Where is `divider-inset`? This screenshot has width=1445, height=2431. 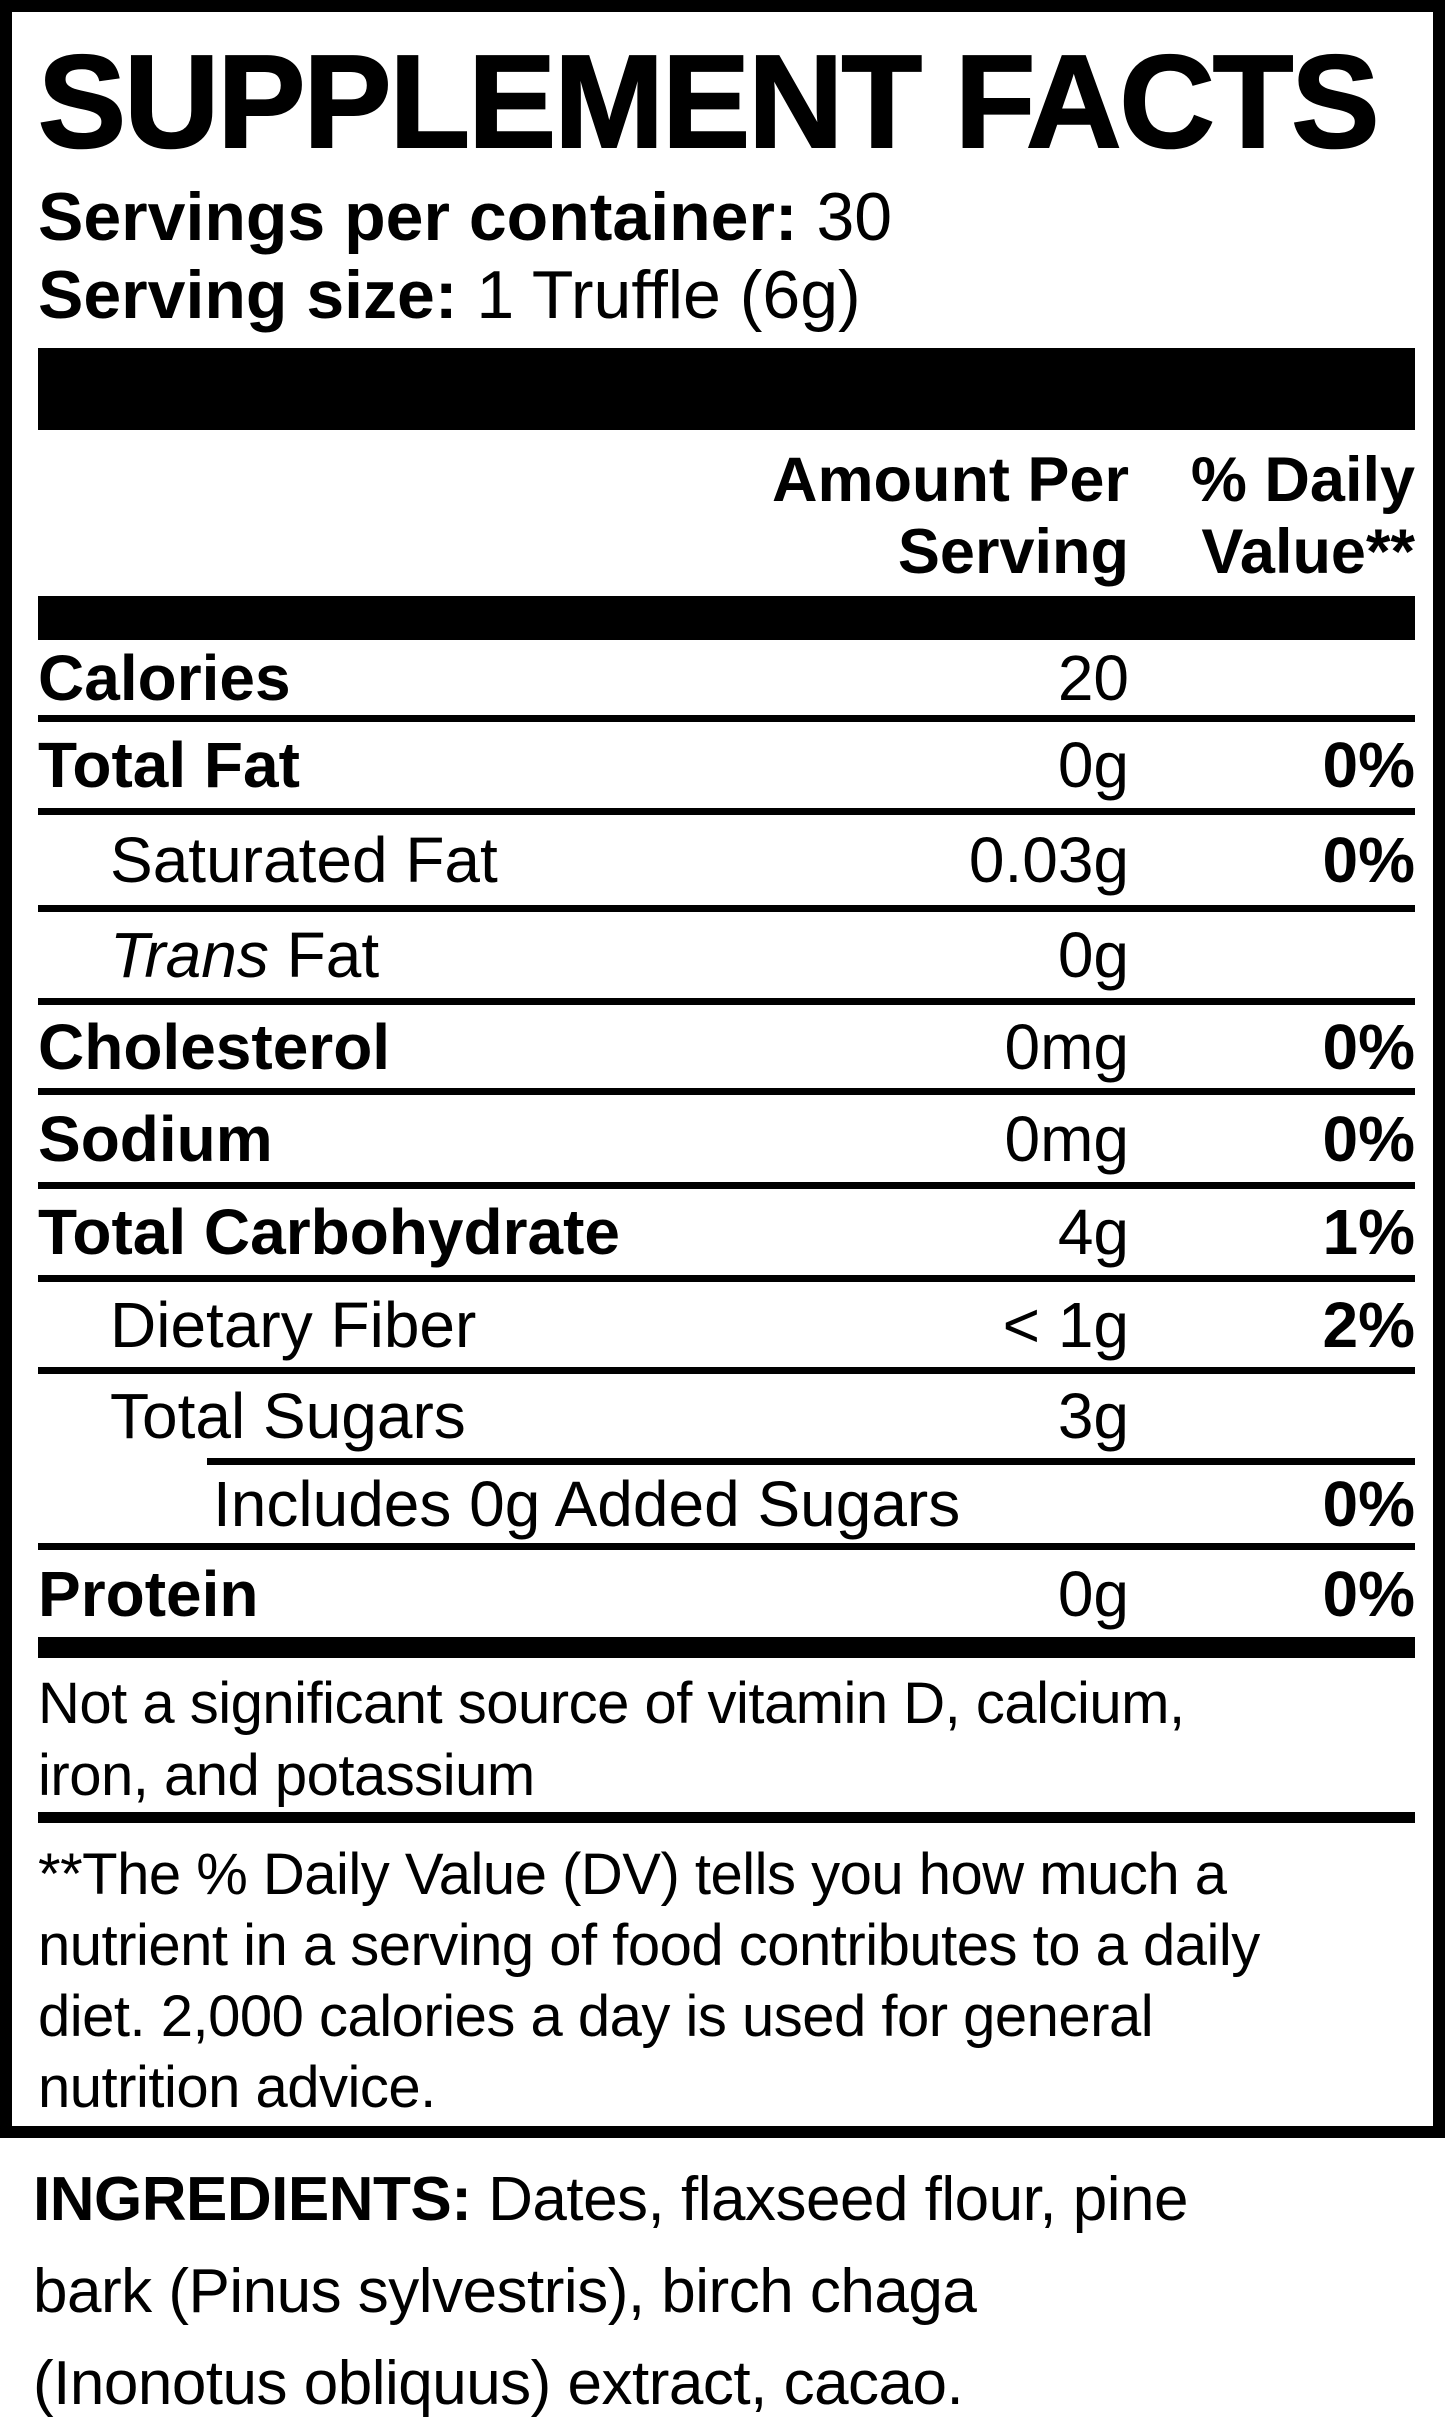 divider-inset is located at coordinates (811, 1461).